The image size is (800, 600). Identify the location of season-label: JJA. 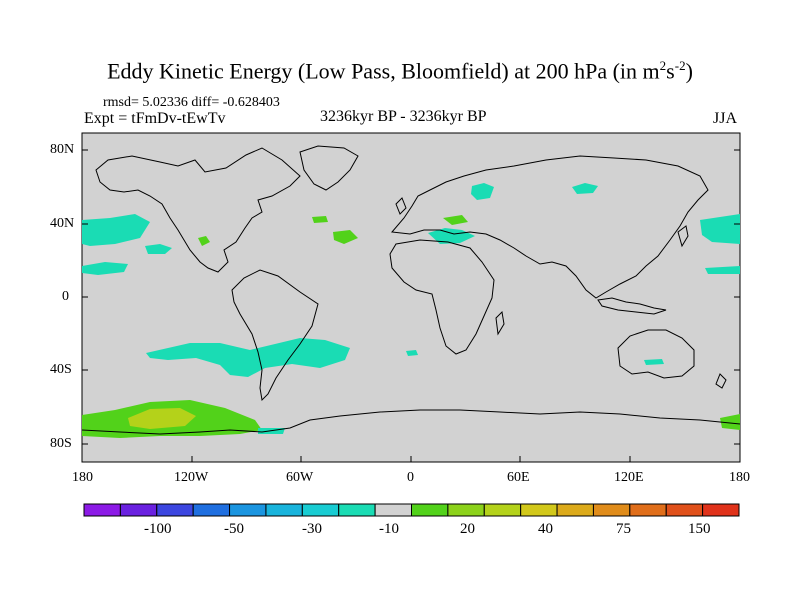
(725, 118).